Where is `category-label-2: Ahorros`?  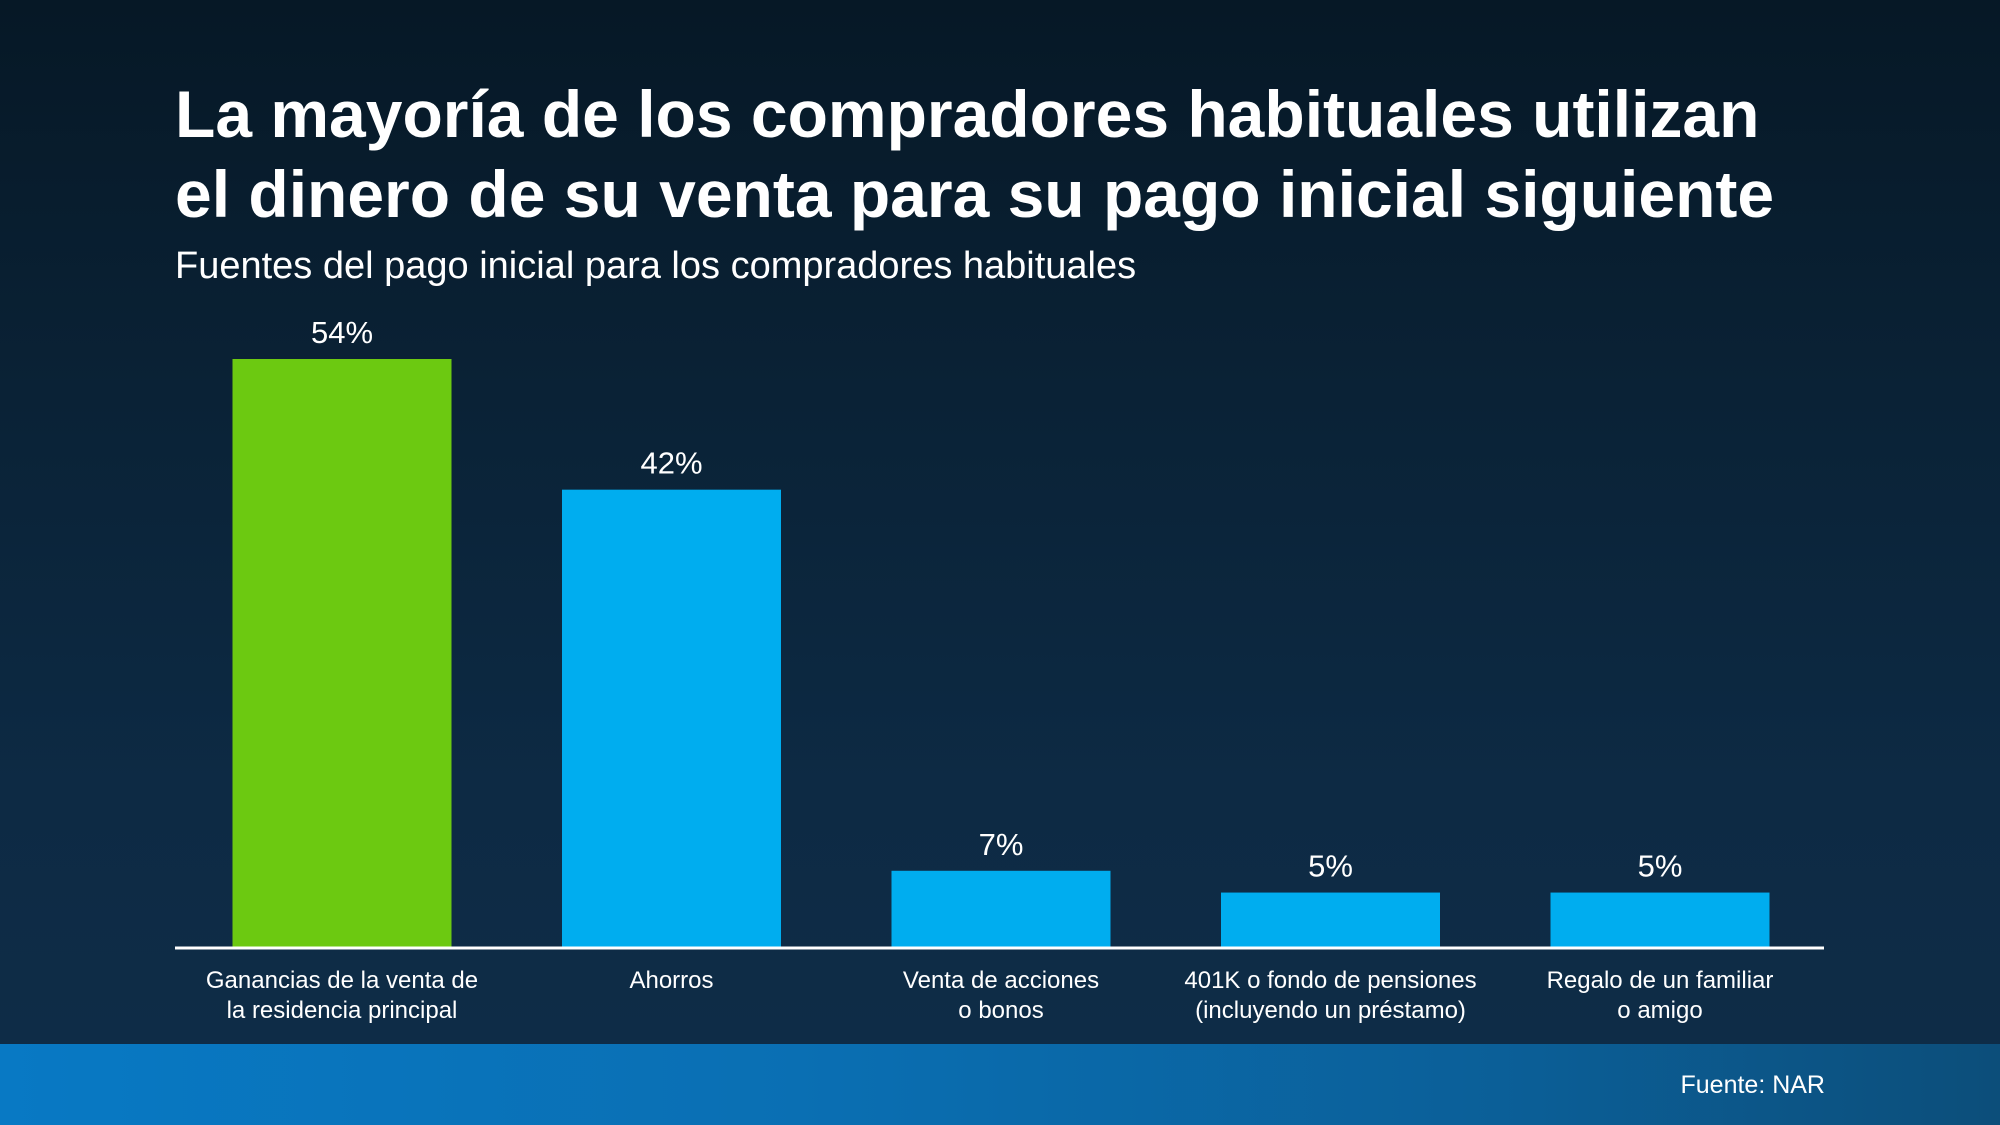 category-label-2: Ahorros is located at coordinates (671, 980).